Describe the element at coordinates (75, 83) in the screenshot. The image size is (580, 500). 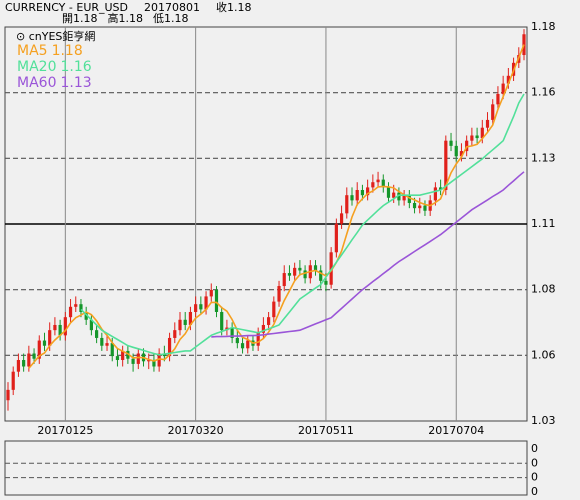
I see `legend-value: 1.13` at that location.